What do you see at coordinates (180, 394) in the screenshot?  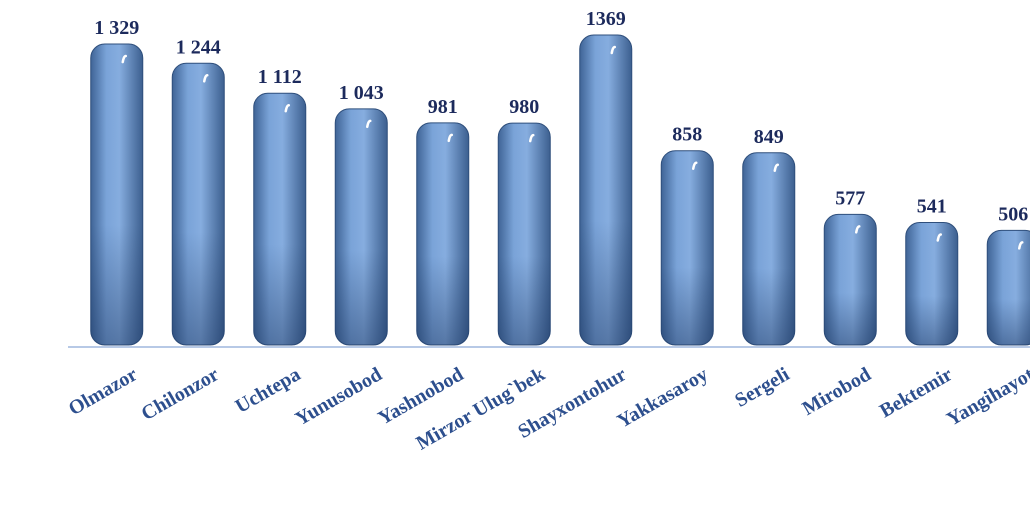 I see `category-label: Chilonzor` at bounding box center [180, 394].